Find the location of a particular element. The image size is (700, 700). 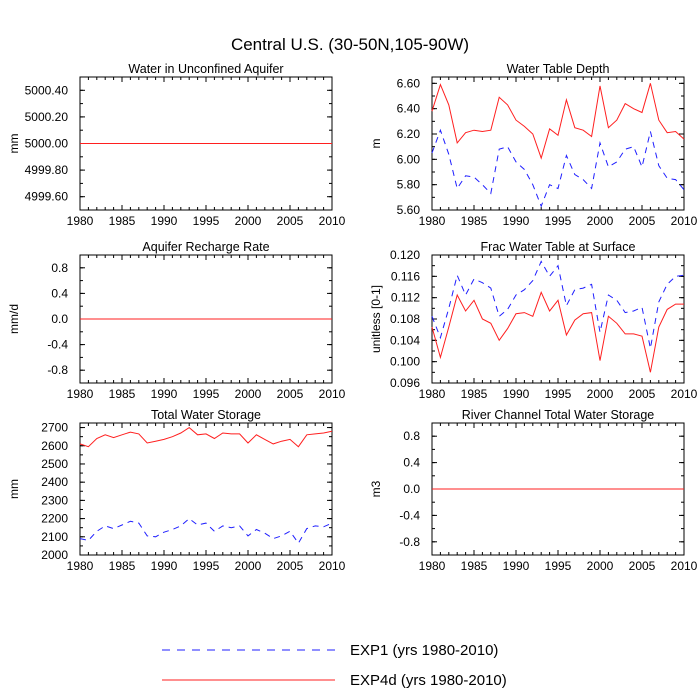

y-tick-label: 2200 is located at coordinates (54, 519).